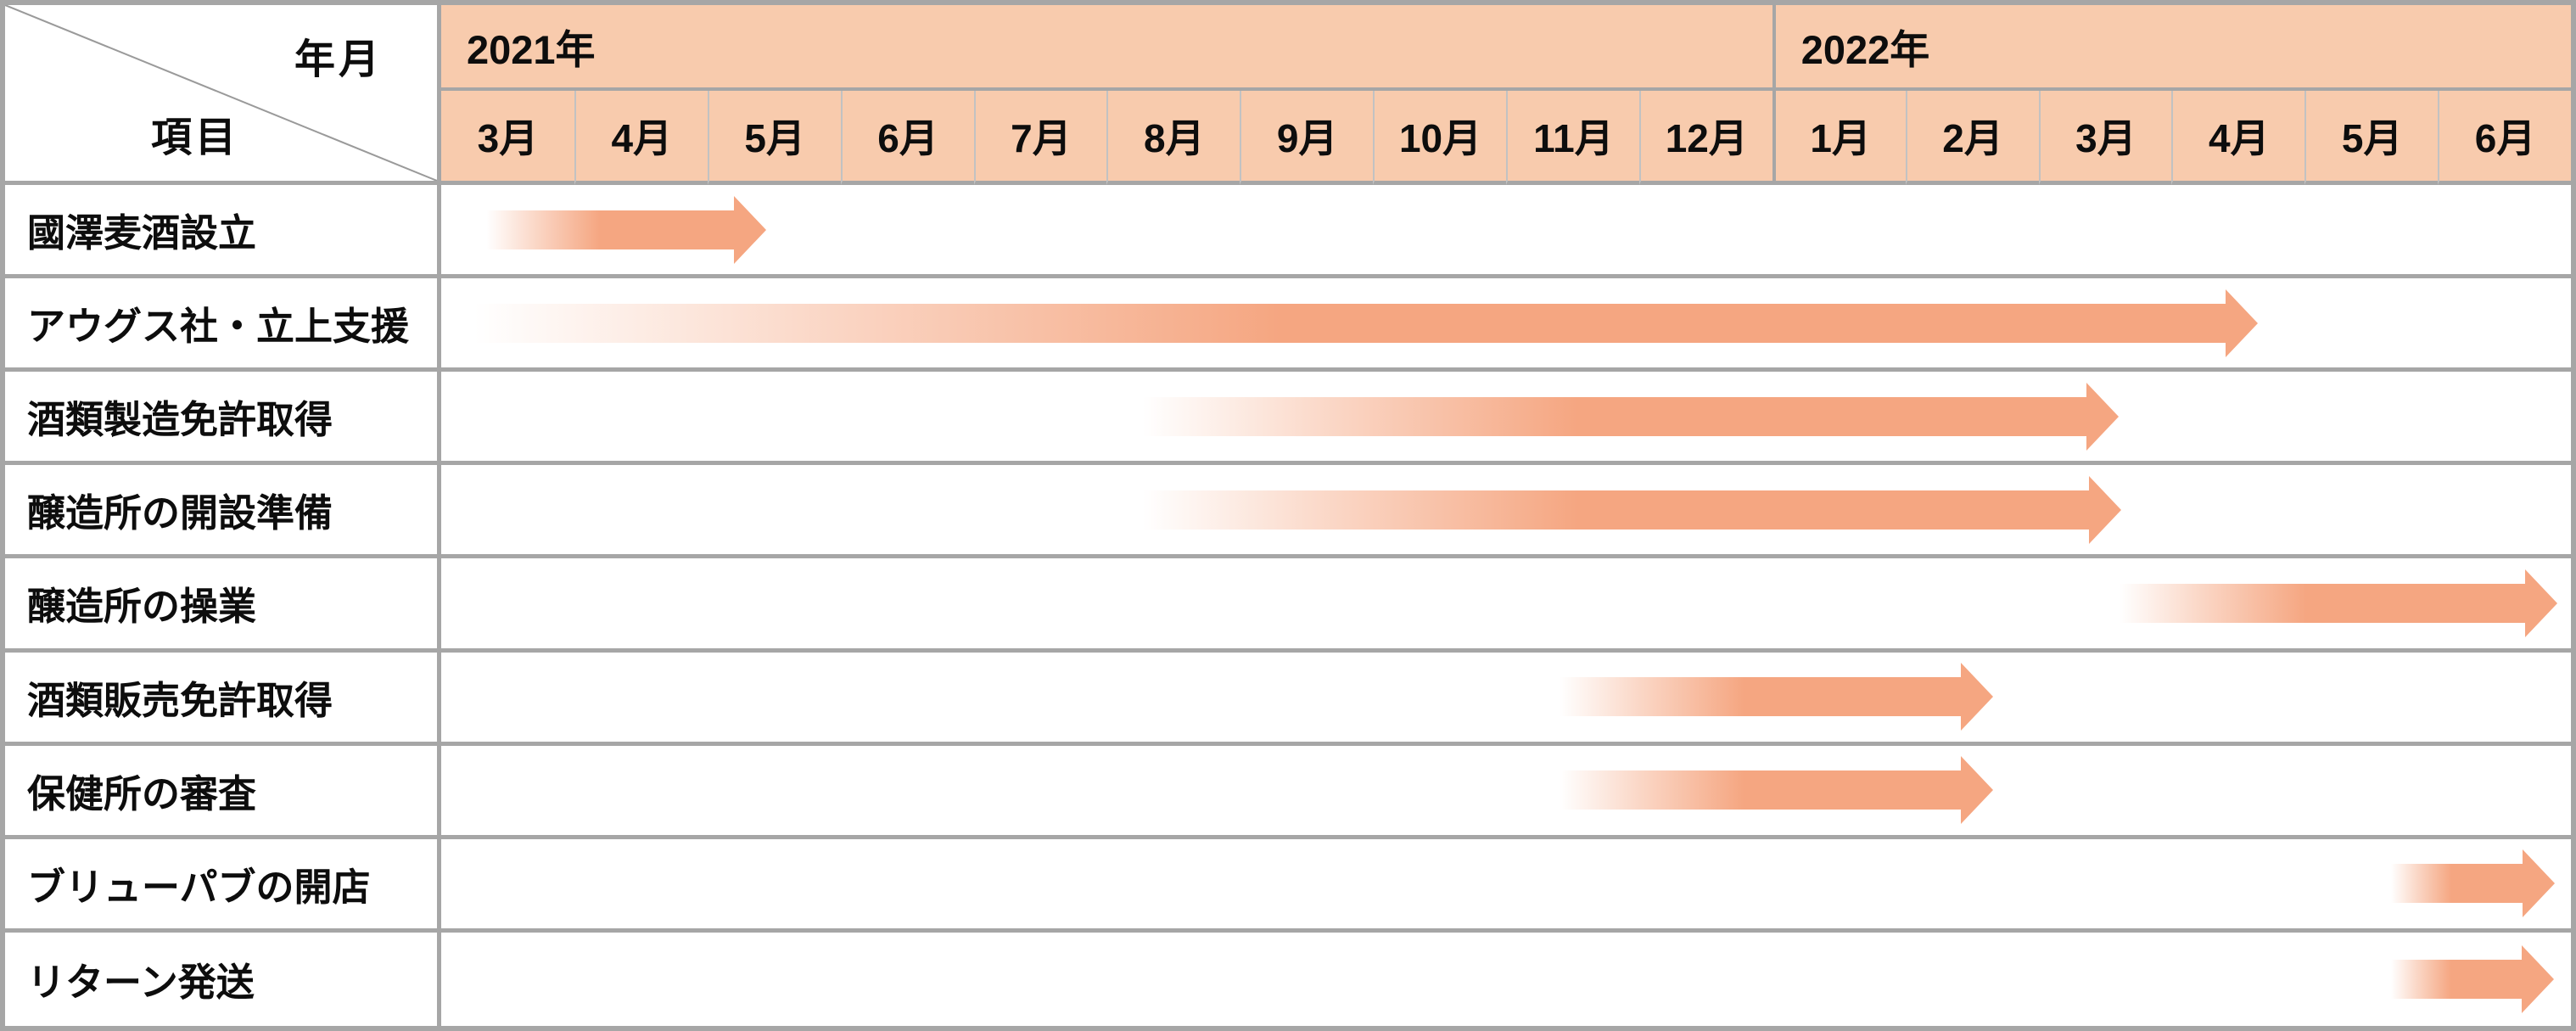 The image size is (2576, 1031). Describe the element at coordinates (223, 792) in the screenshot. I see `task-label: 保健所の審査` at that location.